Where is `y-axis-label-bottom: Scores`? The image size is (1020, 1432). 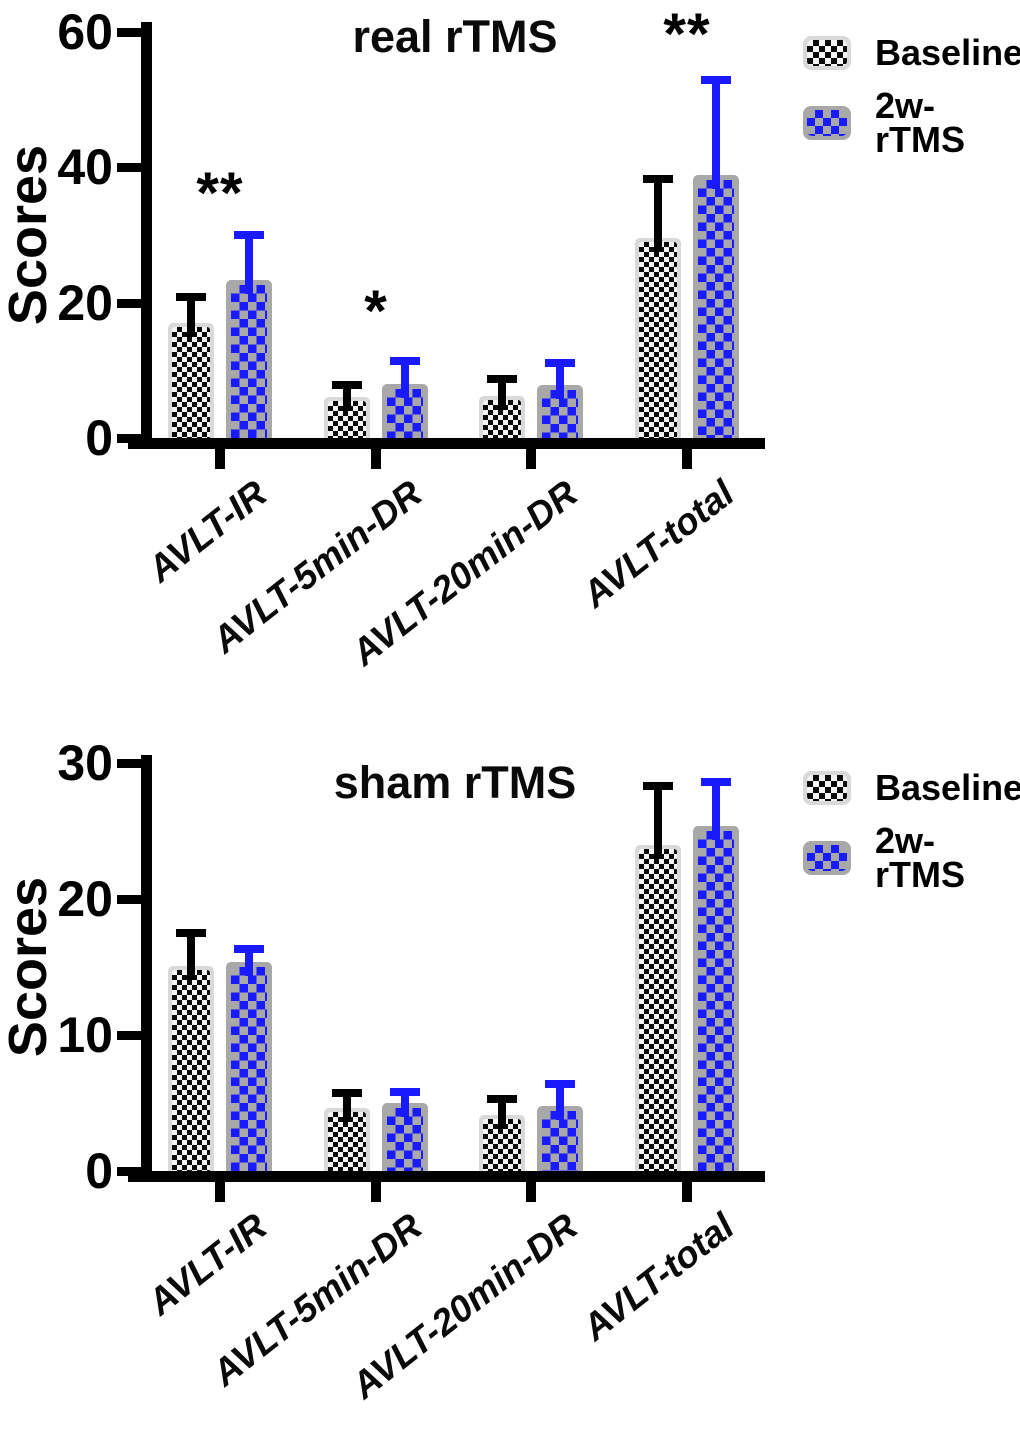
y-axis-label-bottom: Scores is located at coordinates (29, 967).